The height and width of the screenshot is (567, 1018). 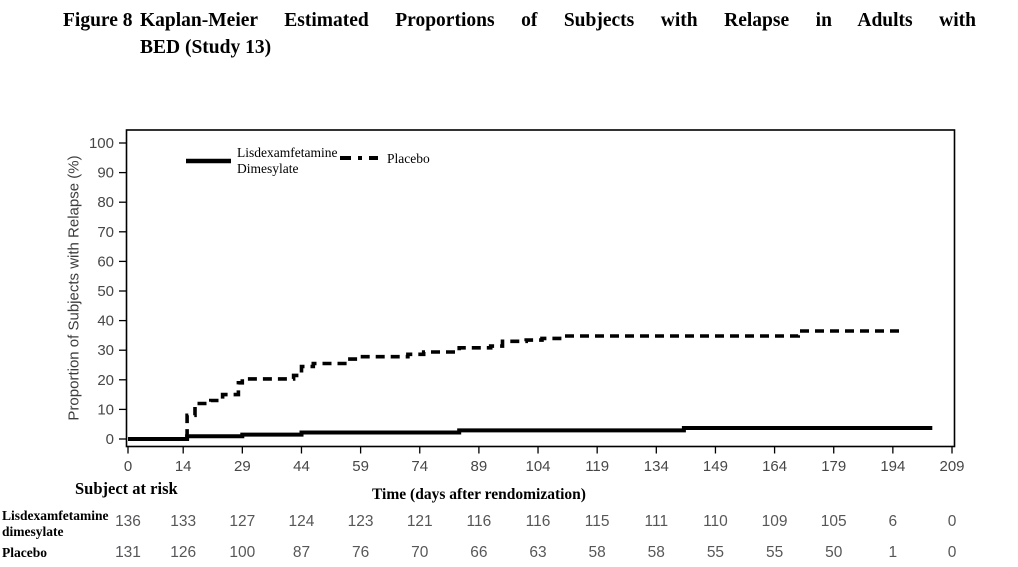 What do you see at coordinates (420, 552) in the screenshot?
I see `risk-count: 70` at bounding box center [420, 552].